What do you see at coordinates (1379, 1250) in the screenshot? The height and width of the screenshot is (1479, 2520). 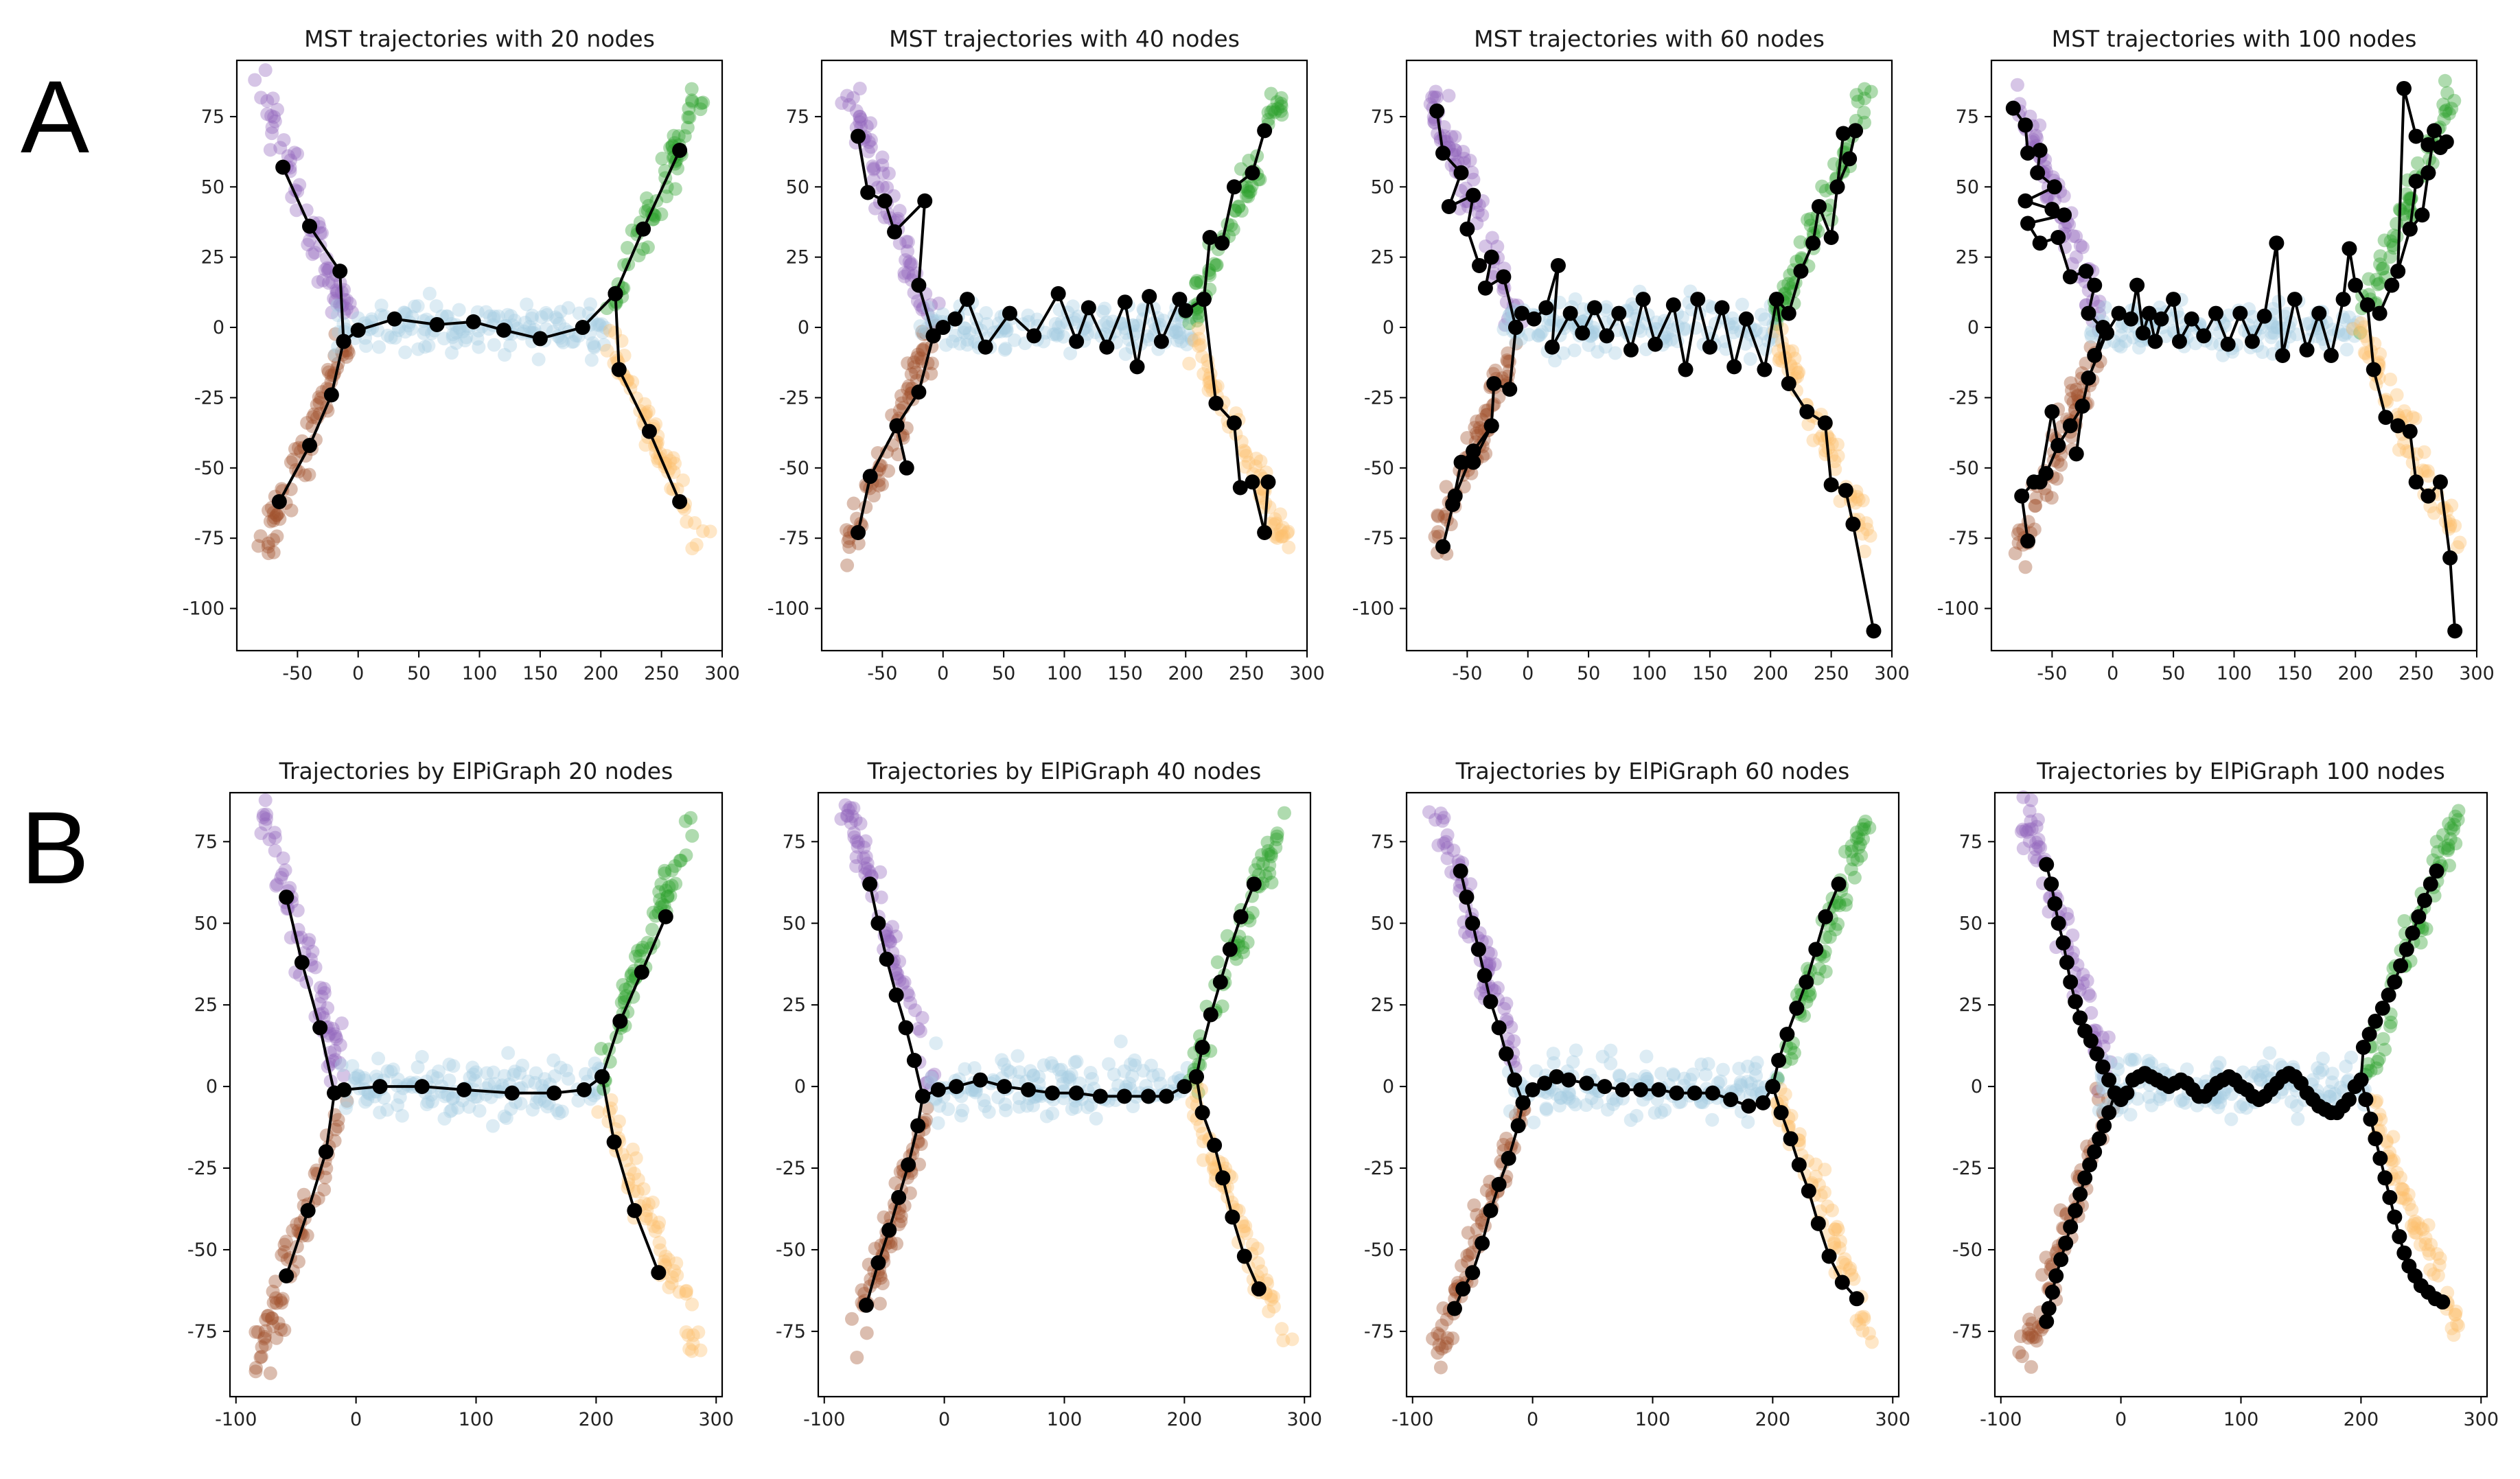 I see `y-tick-label: -50` at bounding box center [1379, 1250].